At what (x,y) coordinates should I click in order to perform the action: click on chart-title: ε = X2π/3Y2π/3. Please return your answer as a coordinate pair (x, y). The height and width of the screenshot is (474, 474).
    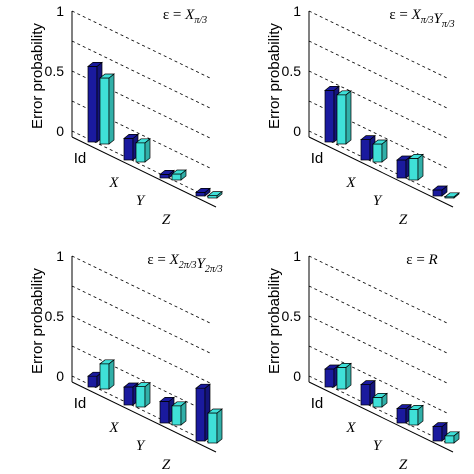
    Looking at the image, I should click on (184, 263).